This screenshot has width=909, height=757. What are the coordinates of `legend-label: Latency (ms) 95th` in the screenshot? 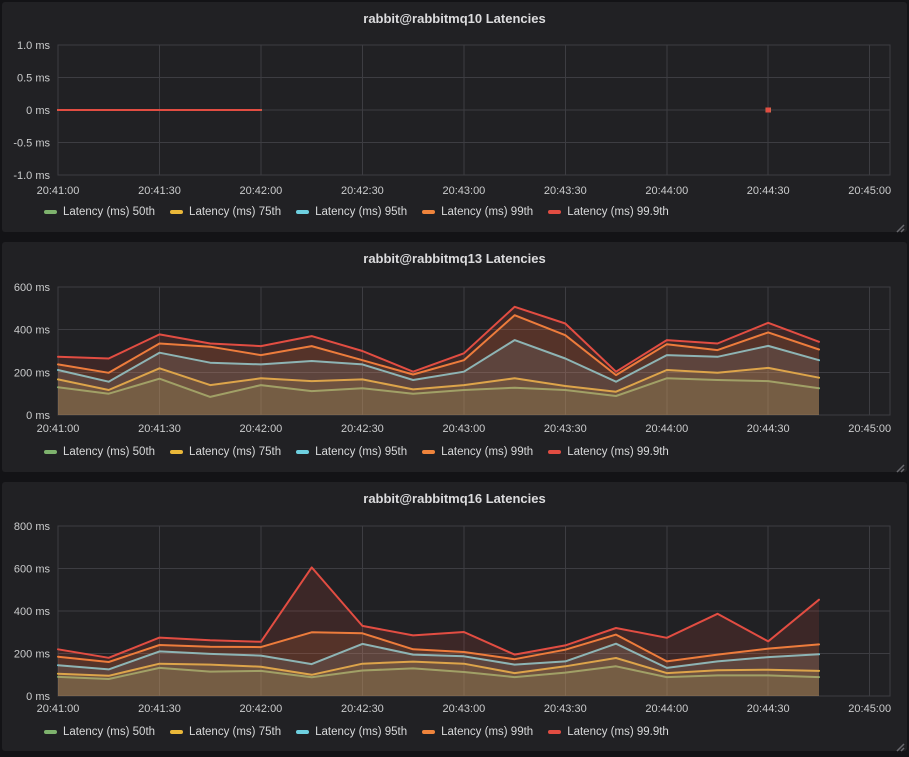 It's located at (361, 212).